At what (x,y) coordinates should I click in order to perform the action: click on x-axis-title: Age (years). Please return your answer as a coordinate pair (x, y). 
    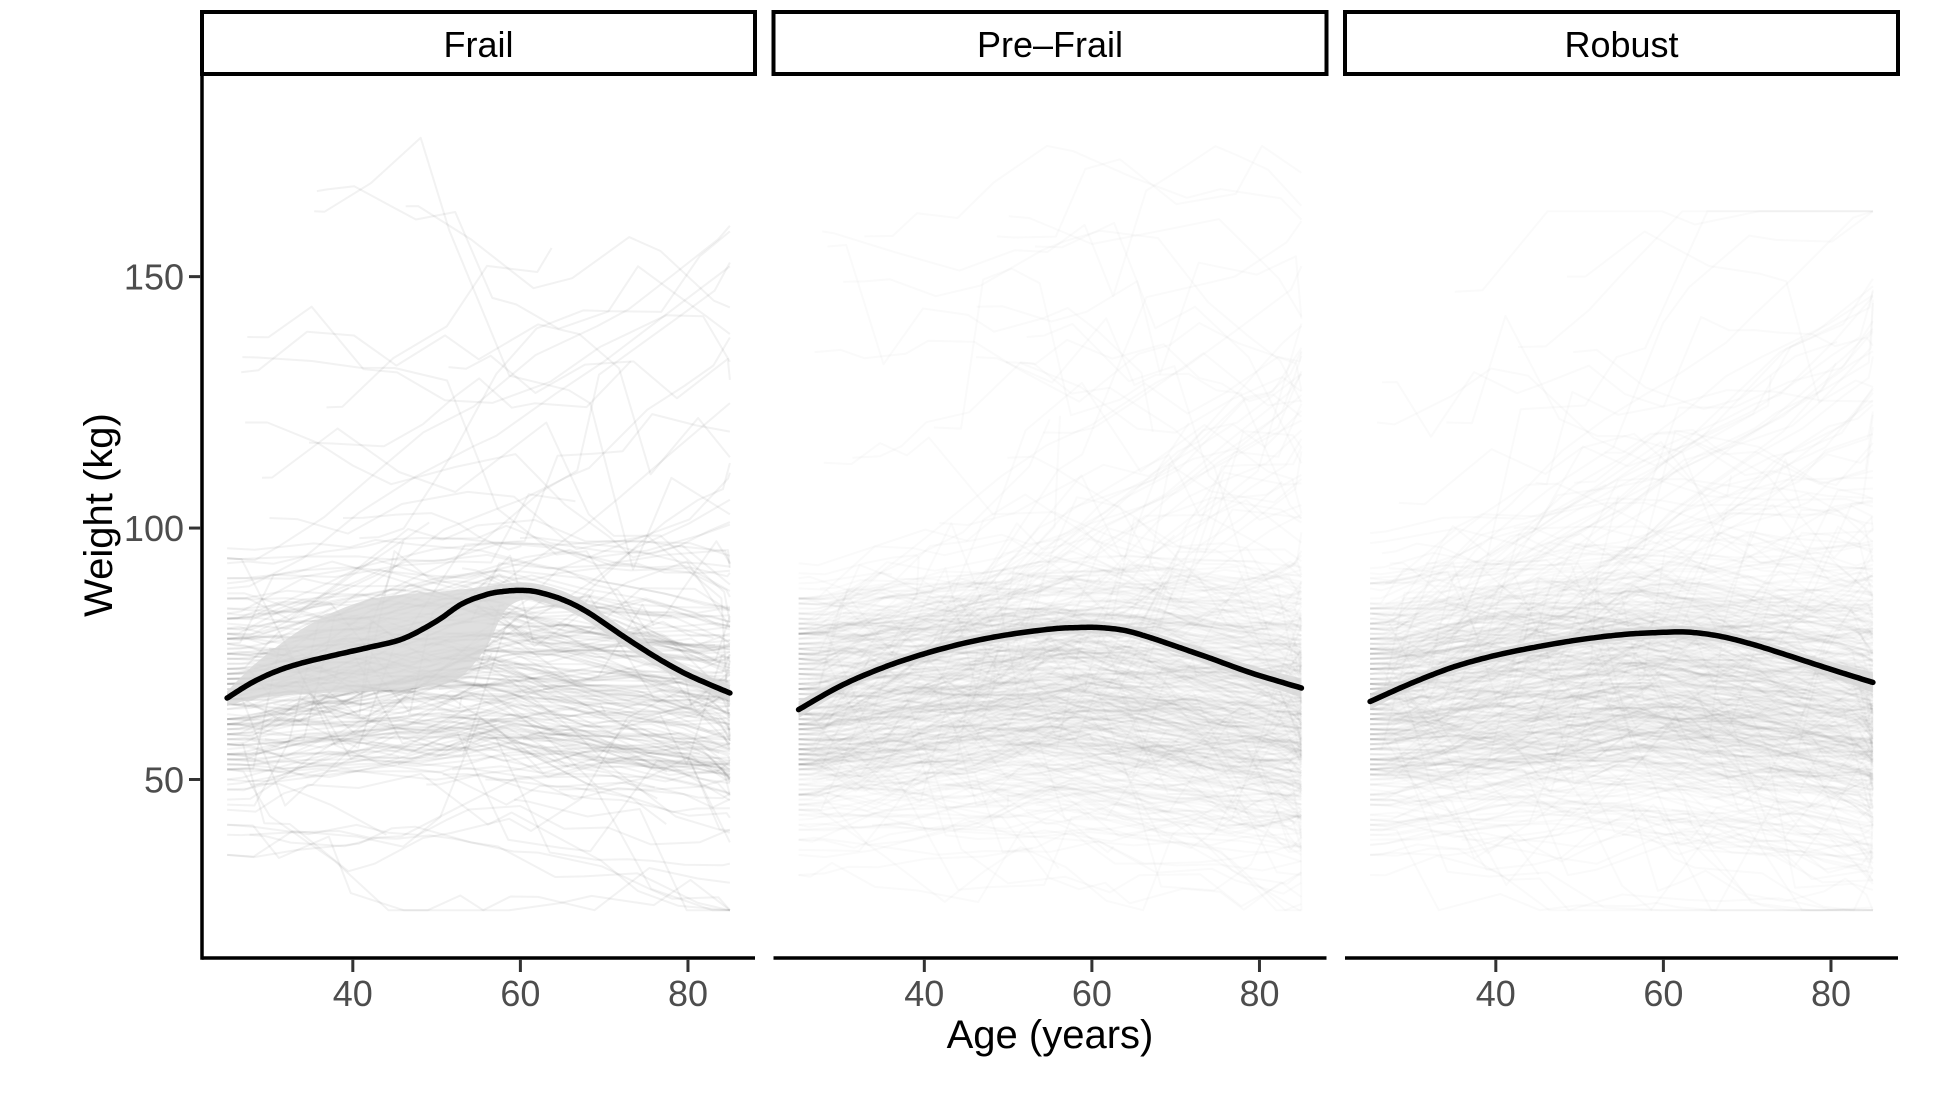
    Looking at the image, I should click on (1050, 1035).